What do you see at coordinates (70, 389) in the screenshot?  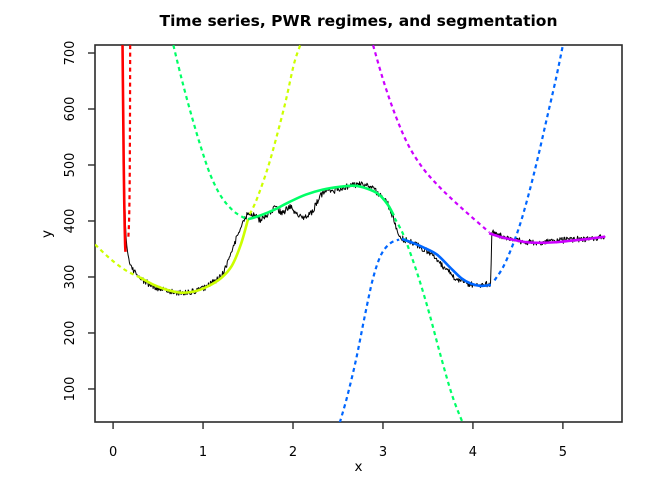 I see `y-tick-label: 100` at bounding box center [70, 389].